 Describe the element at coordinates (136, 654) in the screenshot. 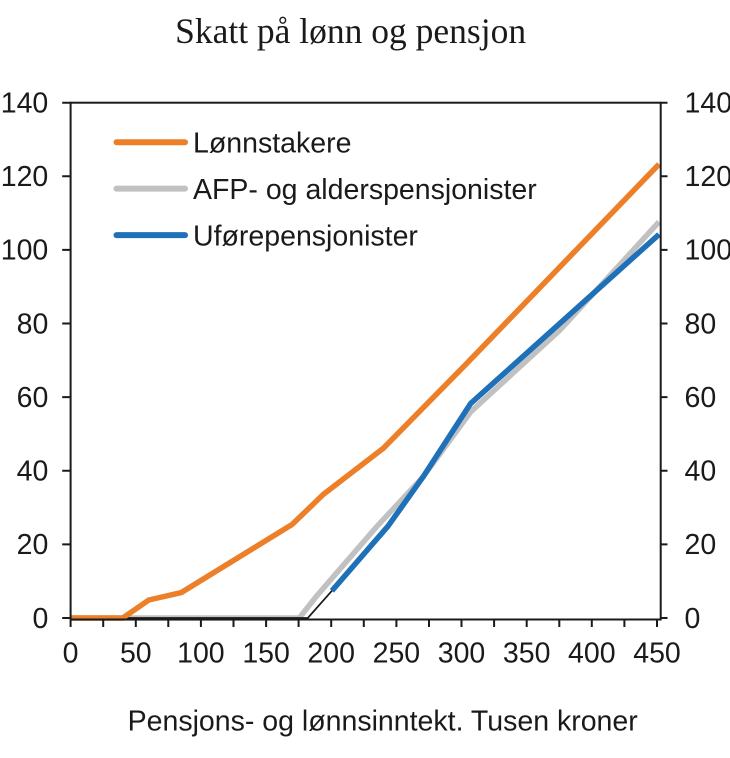

I see `svg-text: 50` at that location.